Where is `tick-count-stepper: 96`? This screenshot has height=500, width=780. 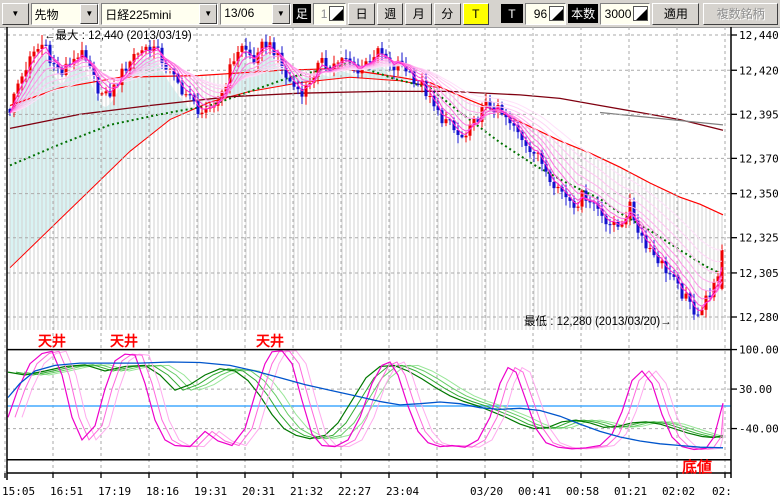 tick-count-stepper: 96 is located at coordinates (546, 13).